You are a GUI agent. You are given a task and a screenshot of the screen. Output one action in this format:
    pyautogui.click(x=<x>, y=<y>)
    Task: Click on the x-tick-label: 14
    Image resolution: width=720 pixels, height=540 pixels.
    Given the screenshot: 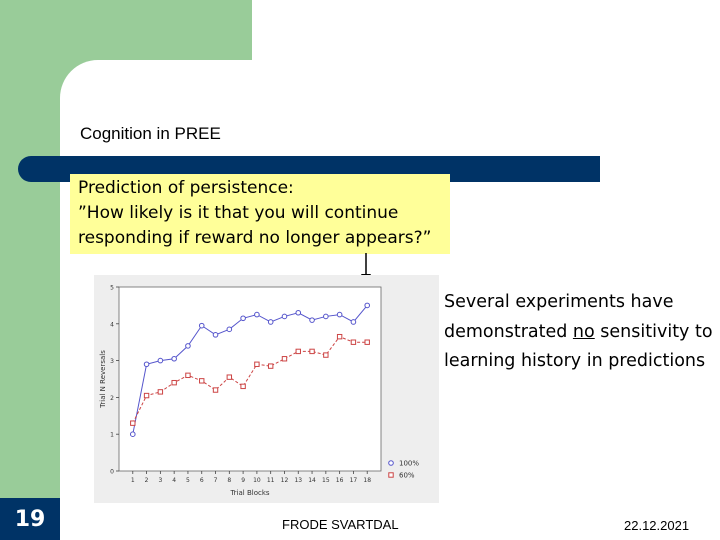 What is the action you would take?
    pyautogui.click(x=312, y=480)
    